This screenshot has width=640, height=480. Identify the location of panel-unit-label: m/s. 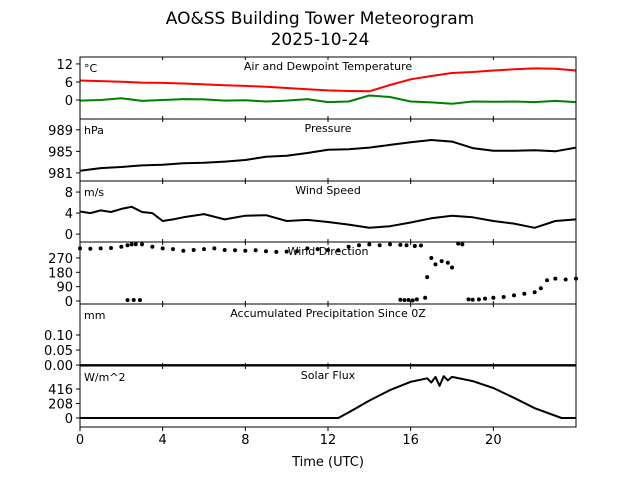
(94, 192).